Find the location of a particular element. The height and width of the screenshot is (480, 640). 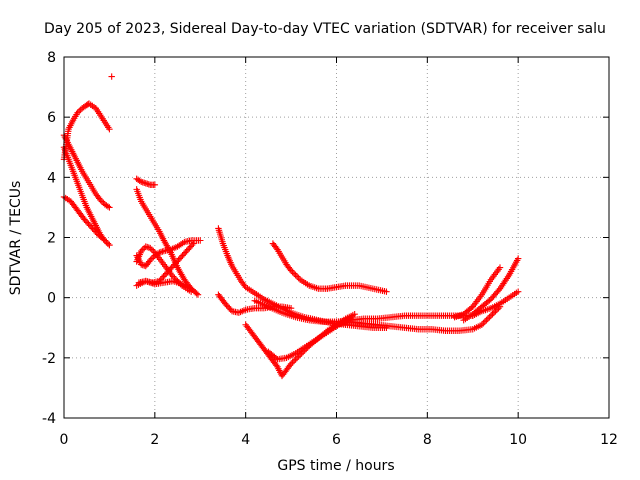

series-track-c is located at coordinates (86, 196).